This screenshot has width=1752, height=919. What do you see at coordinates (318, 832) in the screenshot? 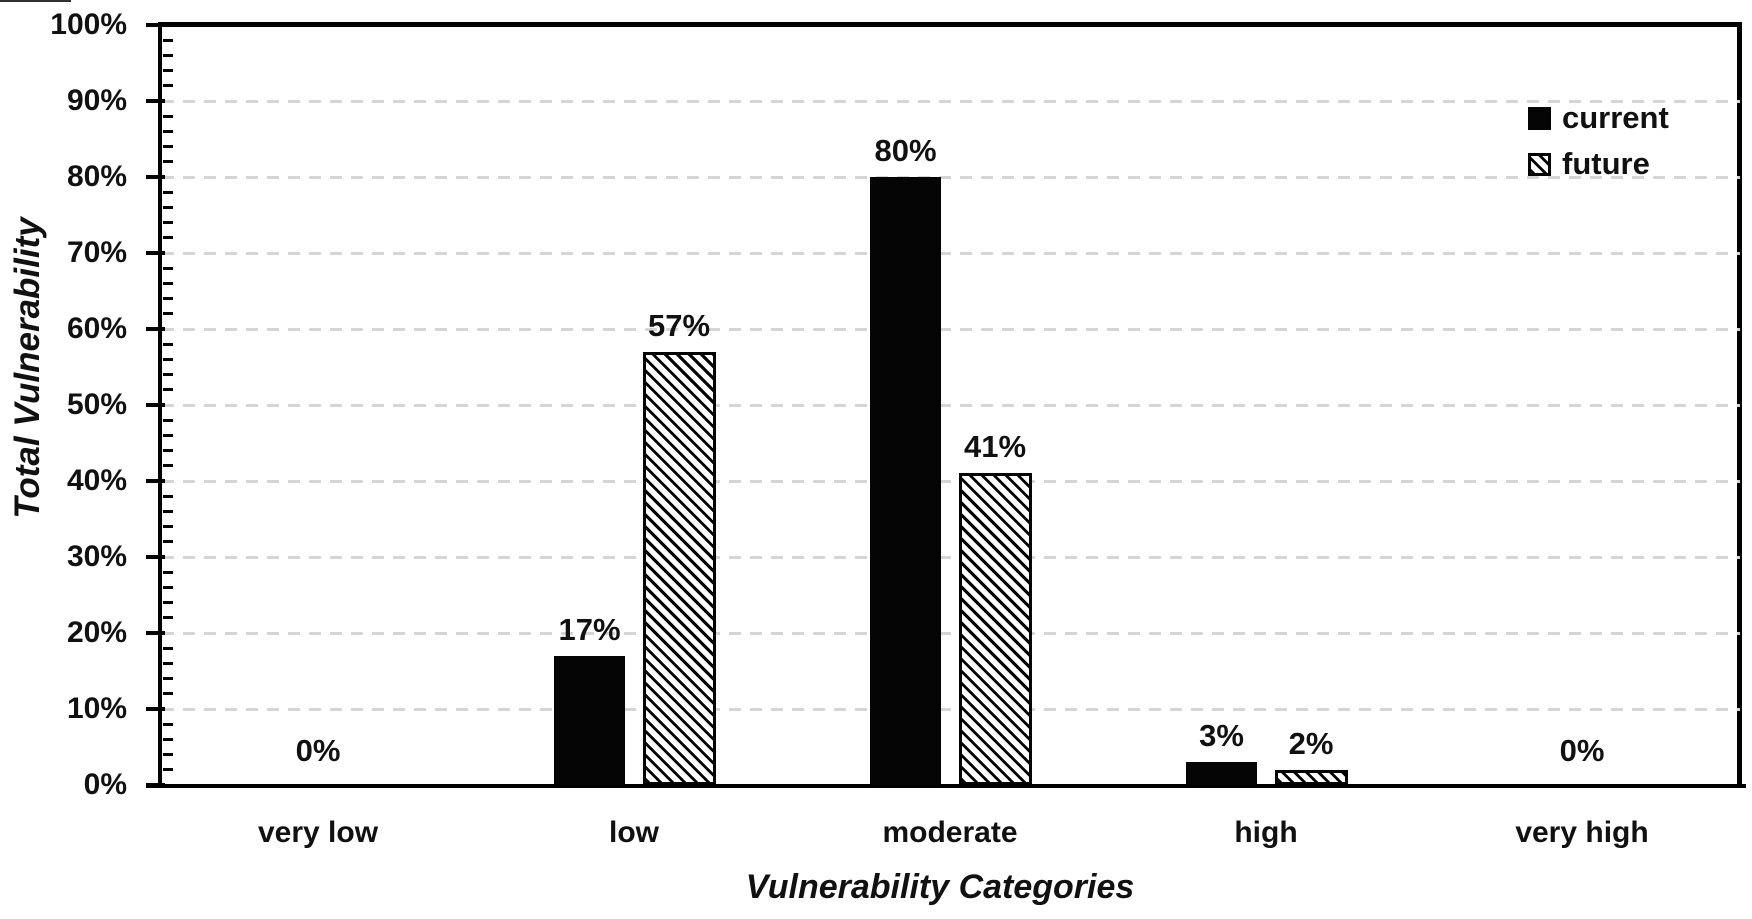
I see `x-axis-category-label-very-low: very low` at bounding box center [318, 832].